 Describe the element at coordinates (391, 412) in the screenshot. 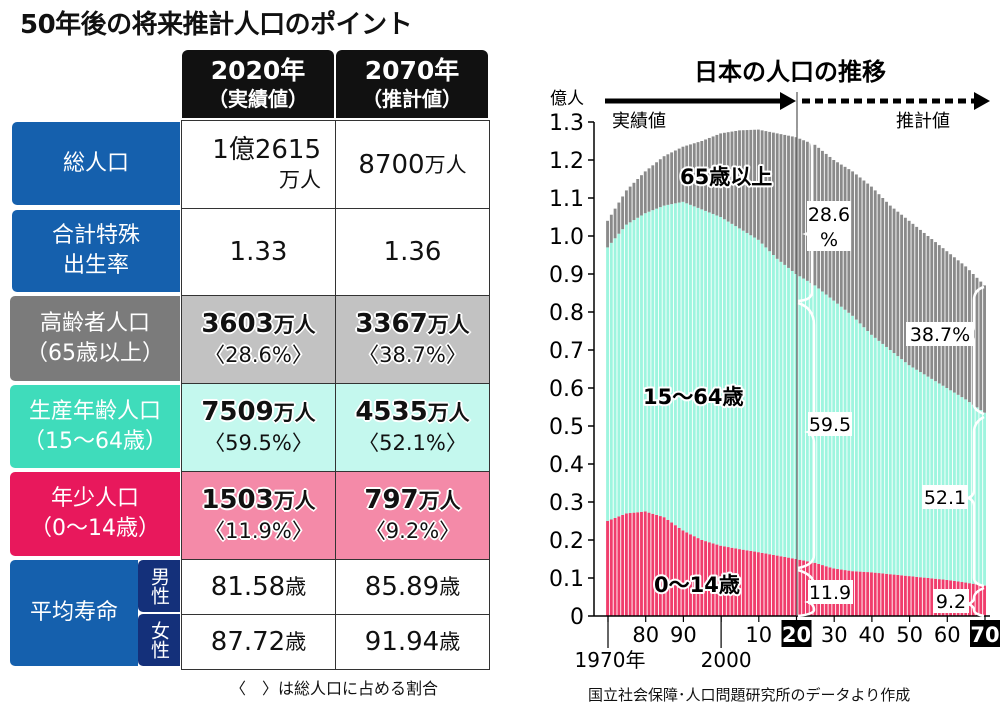

I see `value: 4535` at that location.